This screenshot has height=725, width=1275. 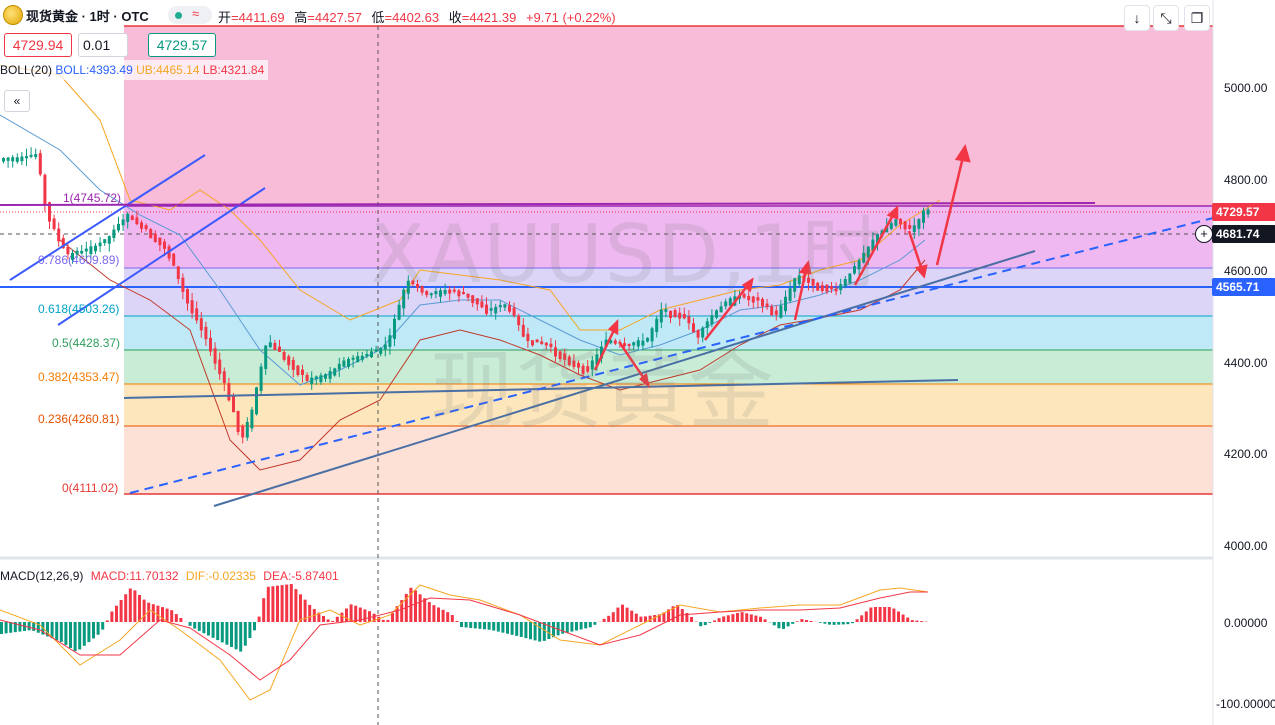 What do you see at coordinates (464, 618) in the screenshot?
I see `macd-histogram` at bounding box center [464, 618].